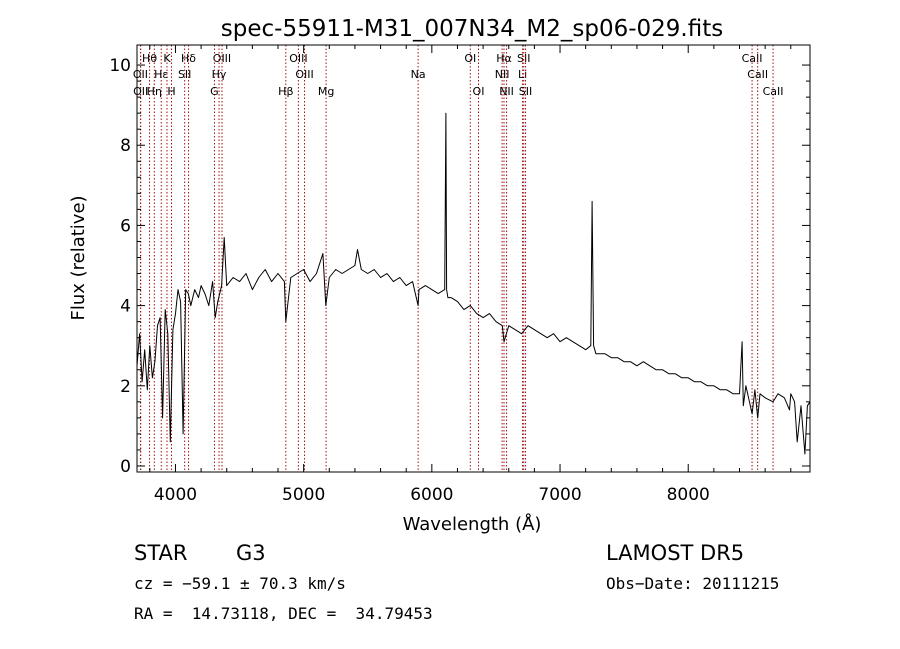 This screenshot has height=649, width=900. I want to click on subclass: G3, so click(251, 553).